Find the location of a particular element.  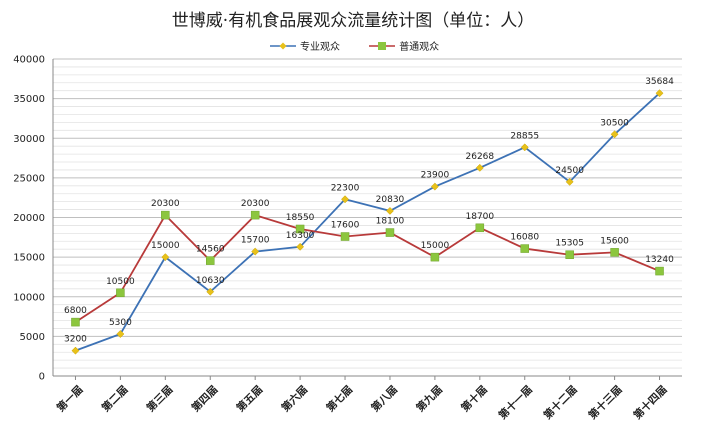

data-label: 6800 is located at coordinates (75, 311).